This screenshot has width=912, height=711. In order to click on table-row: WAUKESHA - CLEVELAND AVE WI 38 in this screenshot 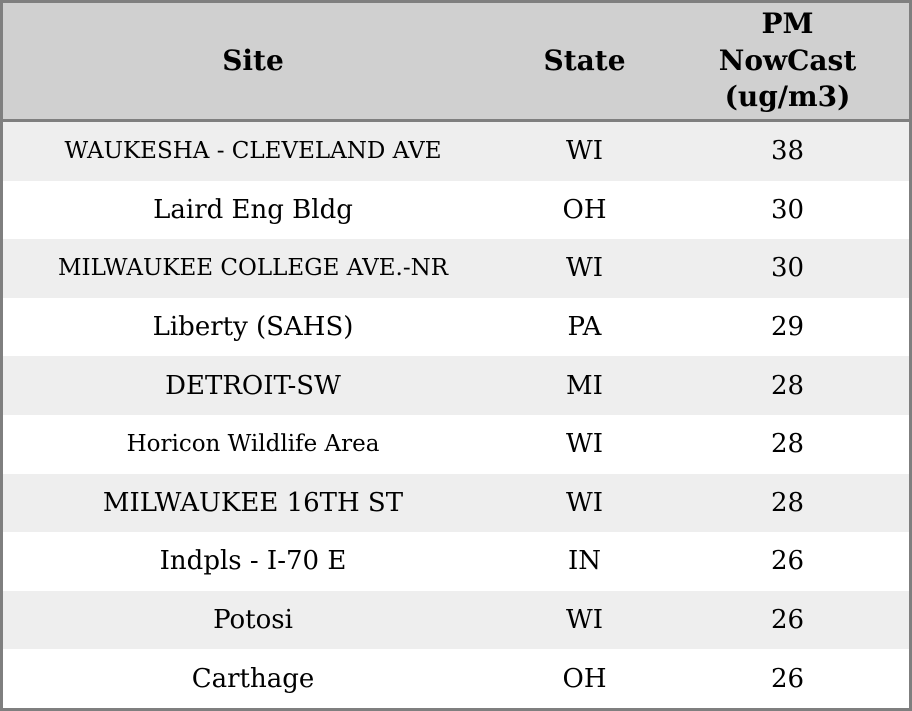, I will do `click(456, 151)`.